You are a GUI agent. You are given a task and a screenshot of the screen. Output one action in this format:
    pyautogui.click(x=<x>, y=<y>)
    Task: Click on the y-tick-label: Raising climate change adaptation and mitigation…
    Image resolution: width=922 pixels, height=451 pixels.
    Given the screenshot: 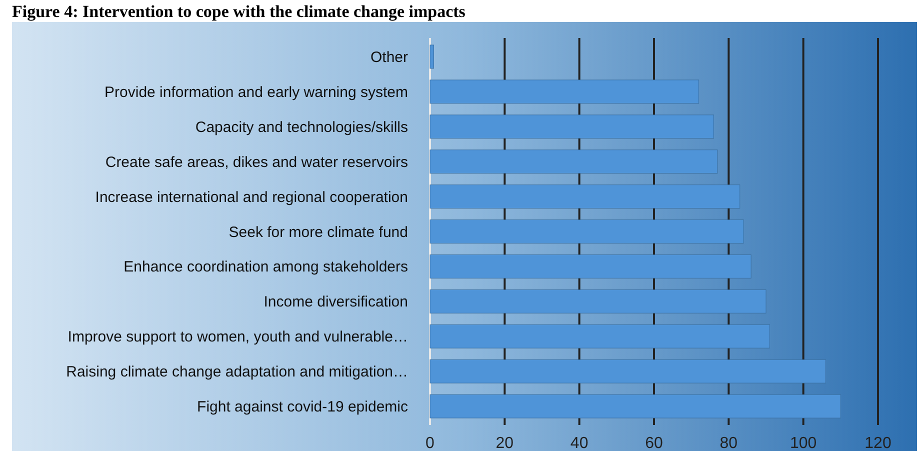 What is the action you would take?
    pyautogui.click(x=237, y=372)
    